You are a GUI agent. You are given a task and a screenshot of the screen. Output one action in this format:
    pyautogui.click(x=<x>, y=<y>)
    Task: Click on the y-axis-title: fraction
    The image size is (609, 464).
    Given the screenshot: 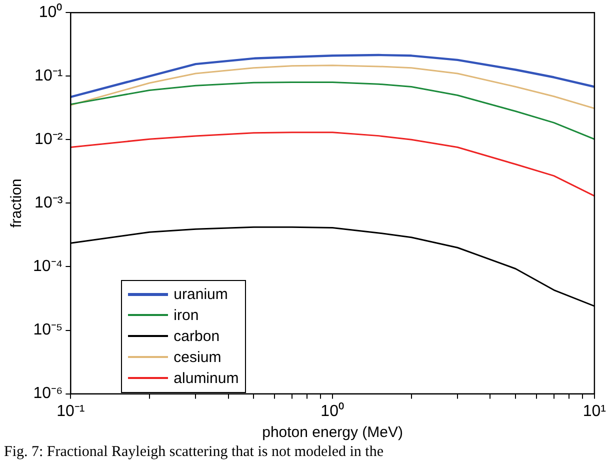 What is the action you would take?
    pyautogui.click(x=17, y=203)
    